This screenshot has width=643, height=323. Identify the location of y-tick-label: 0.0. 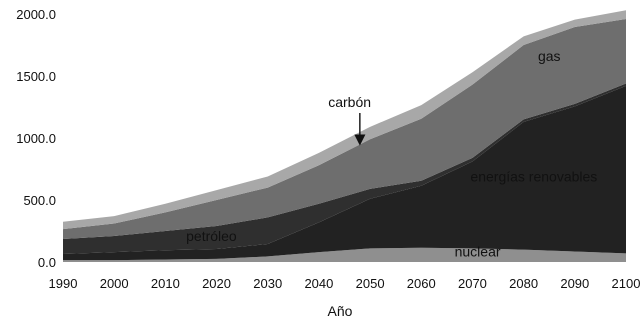
(47, 262).